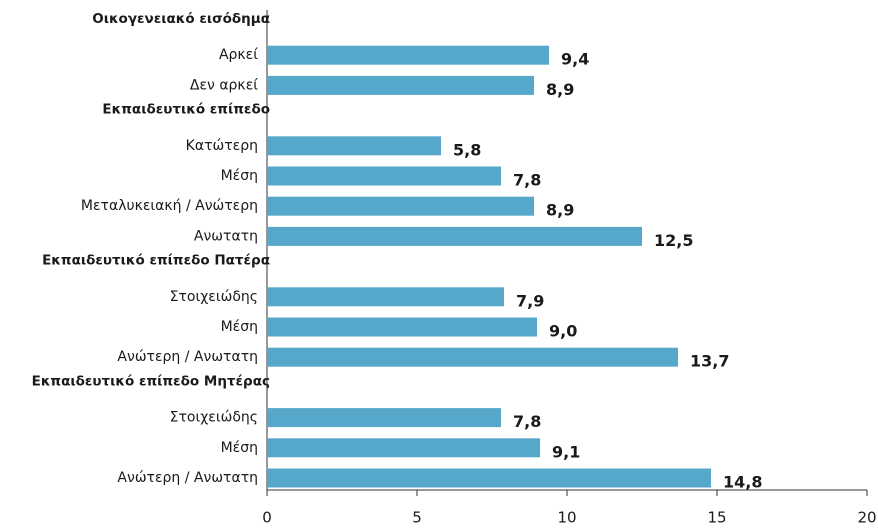 This screenshot has width=878, height=529. Describe the element at coordinates (224, 85) in the screenshot. I see `y-tick-label: Δεν αρκεί` at that location.